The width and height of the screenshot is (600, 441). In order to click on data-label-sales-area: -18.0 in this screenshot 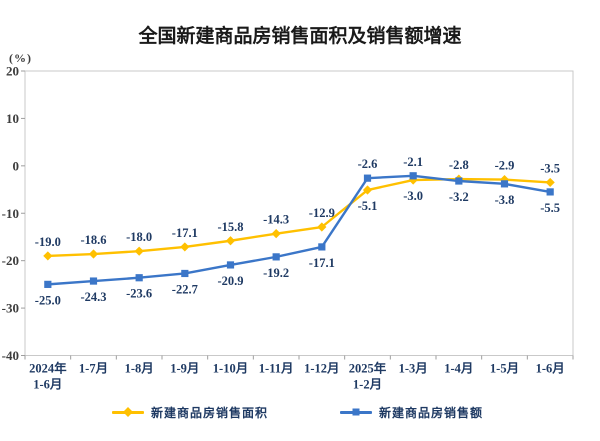, I will do `click(139, 237)`.